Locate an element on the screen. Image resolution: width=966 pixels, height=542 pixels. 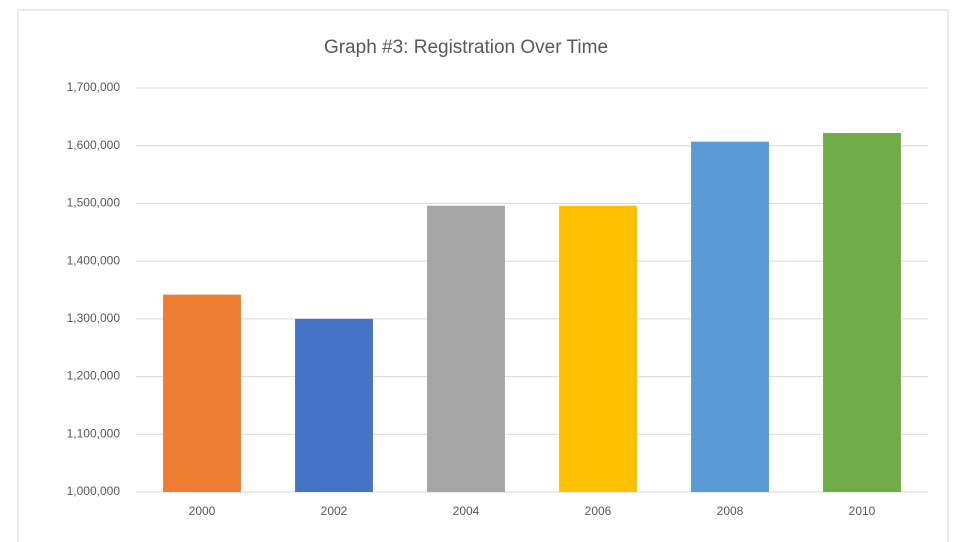
x-tick-label: 2004 is located at coordinates (466, 511).